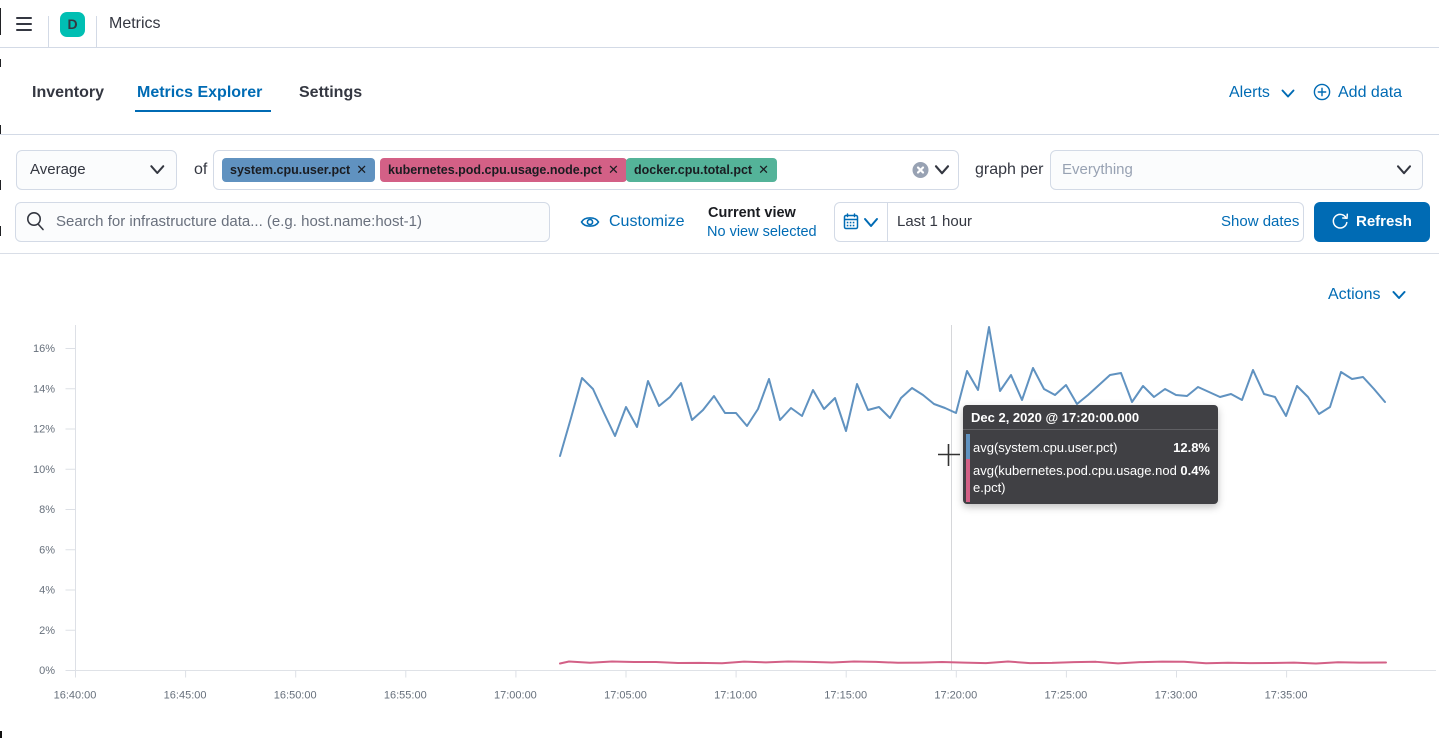  What do you see at coordinates (625, 696) in the screenshot?
I see `svg-text: 17:05:00` at bounding box center [625, 696].